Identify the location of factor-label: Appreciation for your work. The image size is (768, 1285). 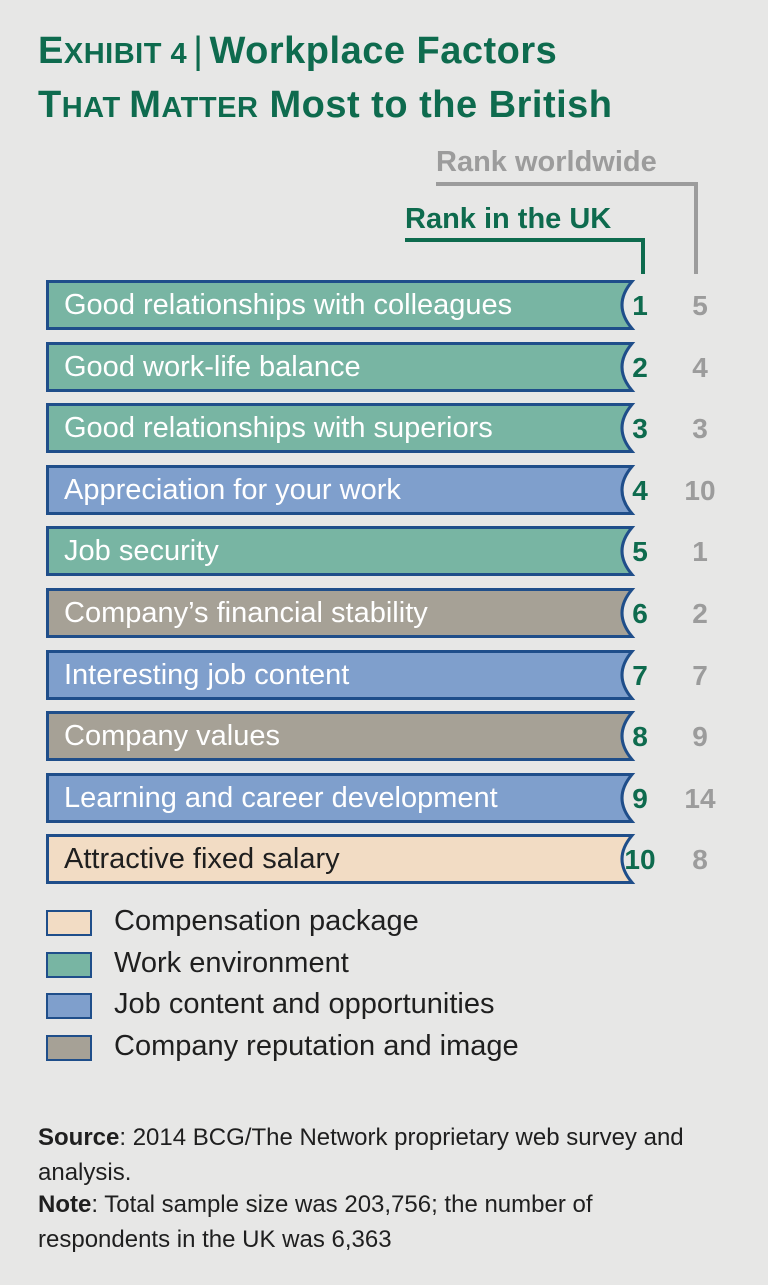
(232, 490).